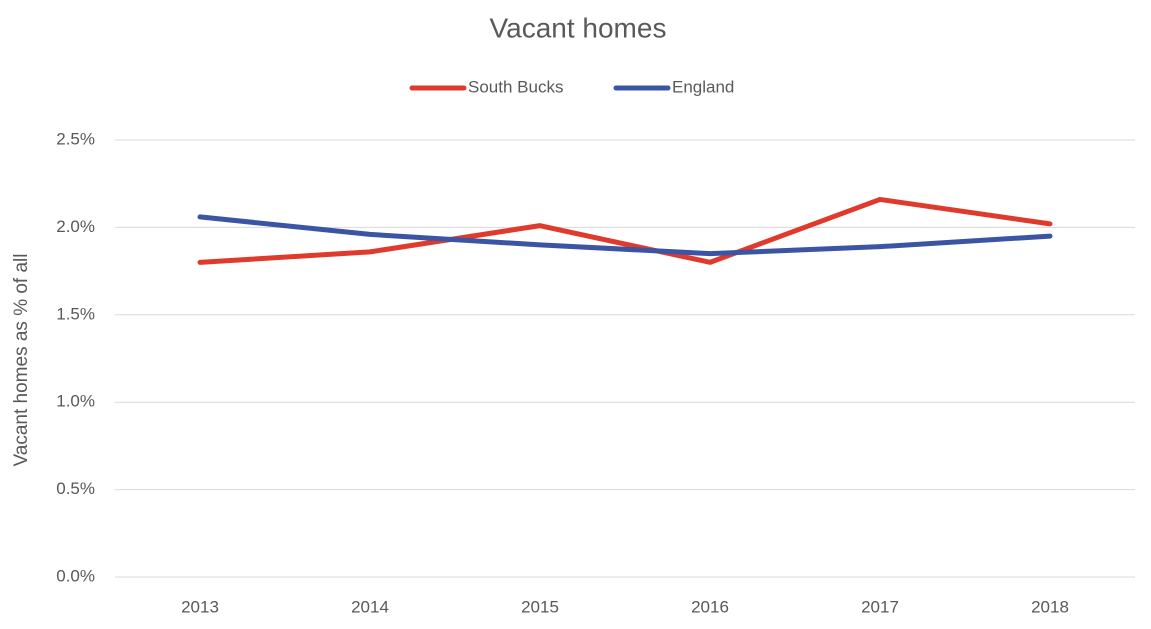  What do you see at coordinates (200, 606) in the screenshot?
I see `x-tick-label: 2013` at bounding box center [200, 606].